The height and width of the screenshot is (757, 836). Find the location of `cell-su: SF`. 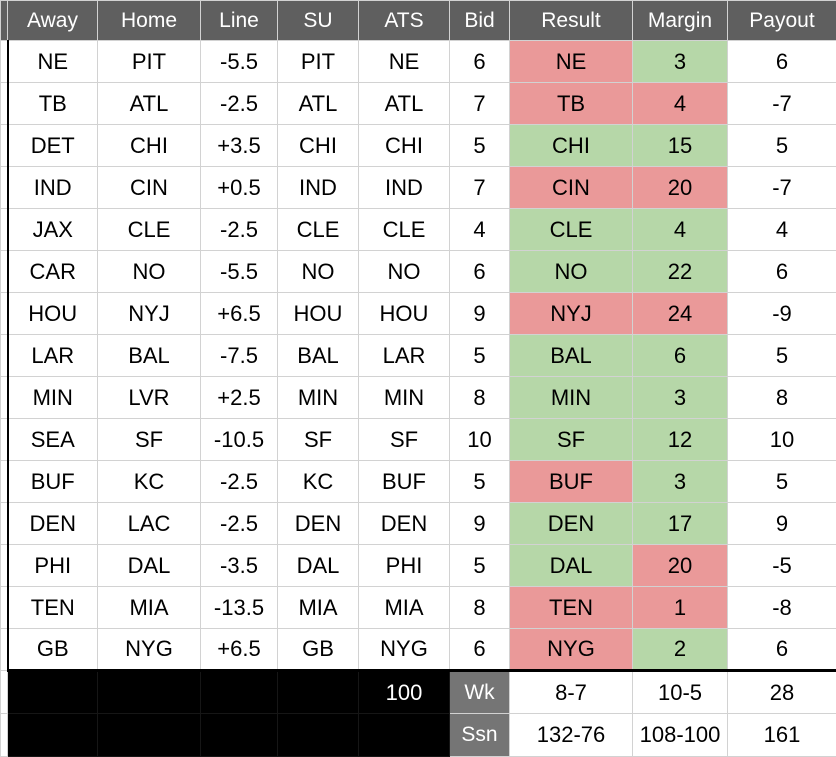

cell-su: SF is located at coordinates (318, 440).